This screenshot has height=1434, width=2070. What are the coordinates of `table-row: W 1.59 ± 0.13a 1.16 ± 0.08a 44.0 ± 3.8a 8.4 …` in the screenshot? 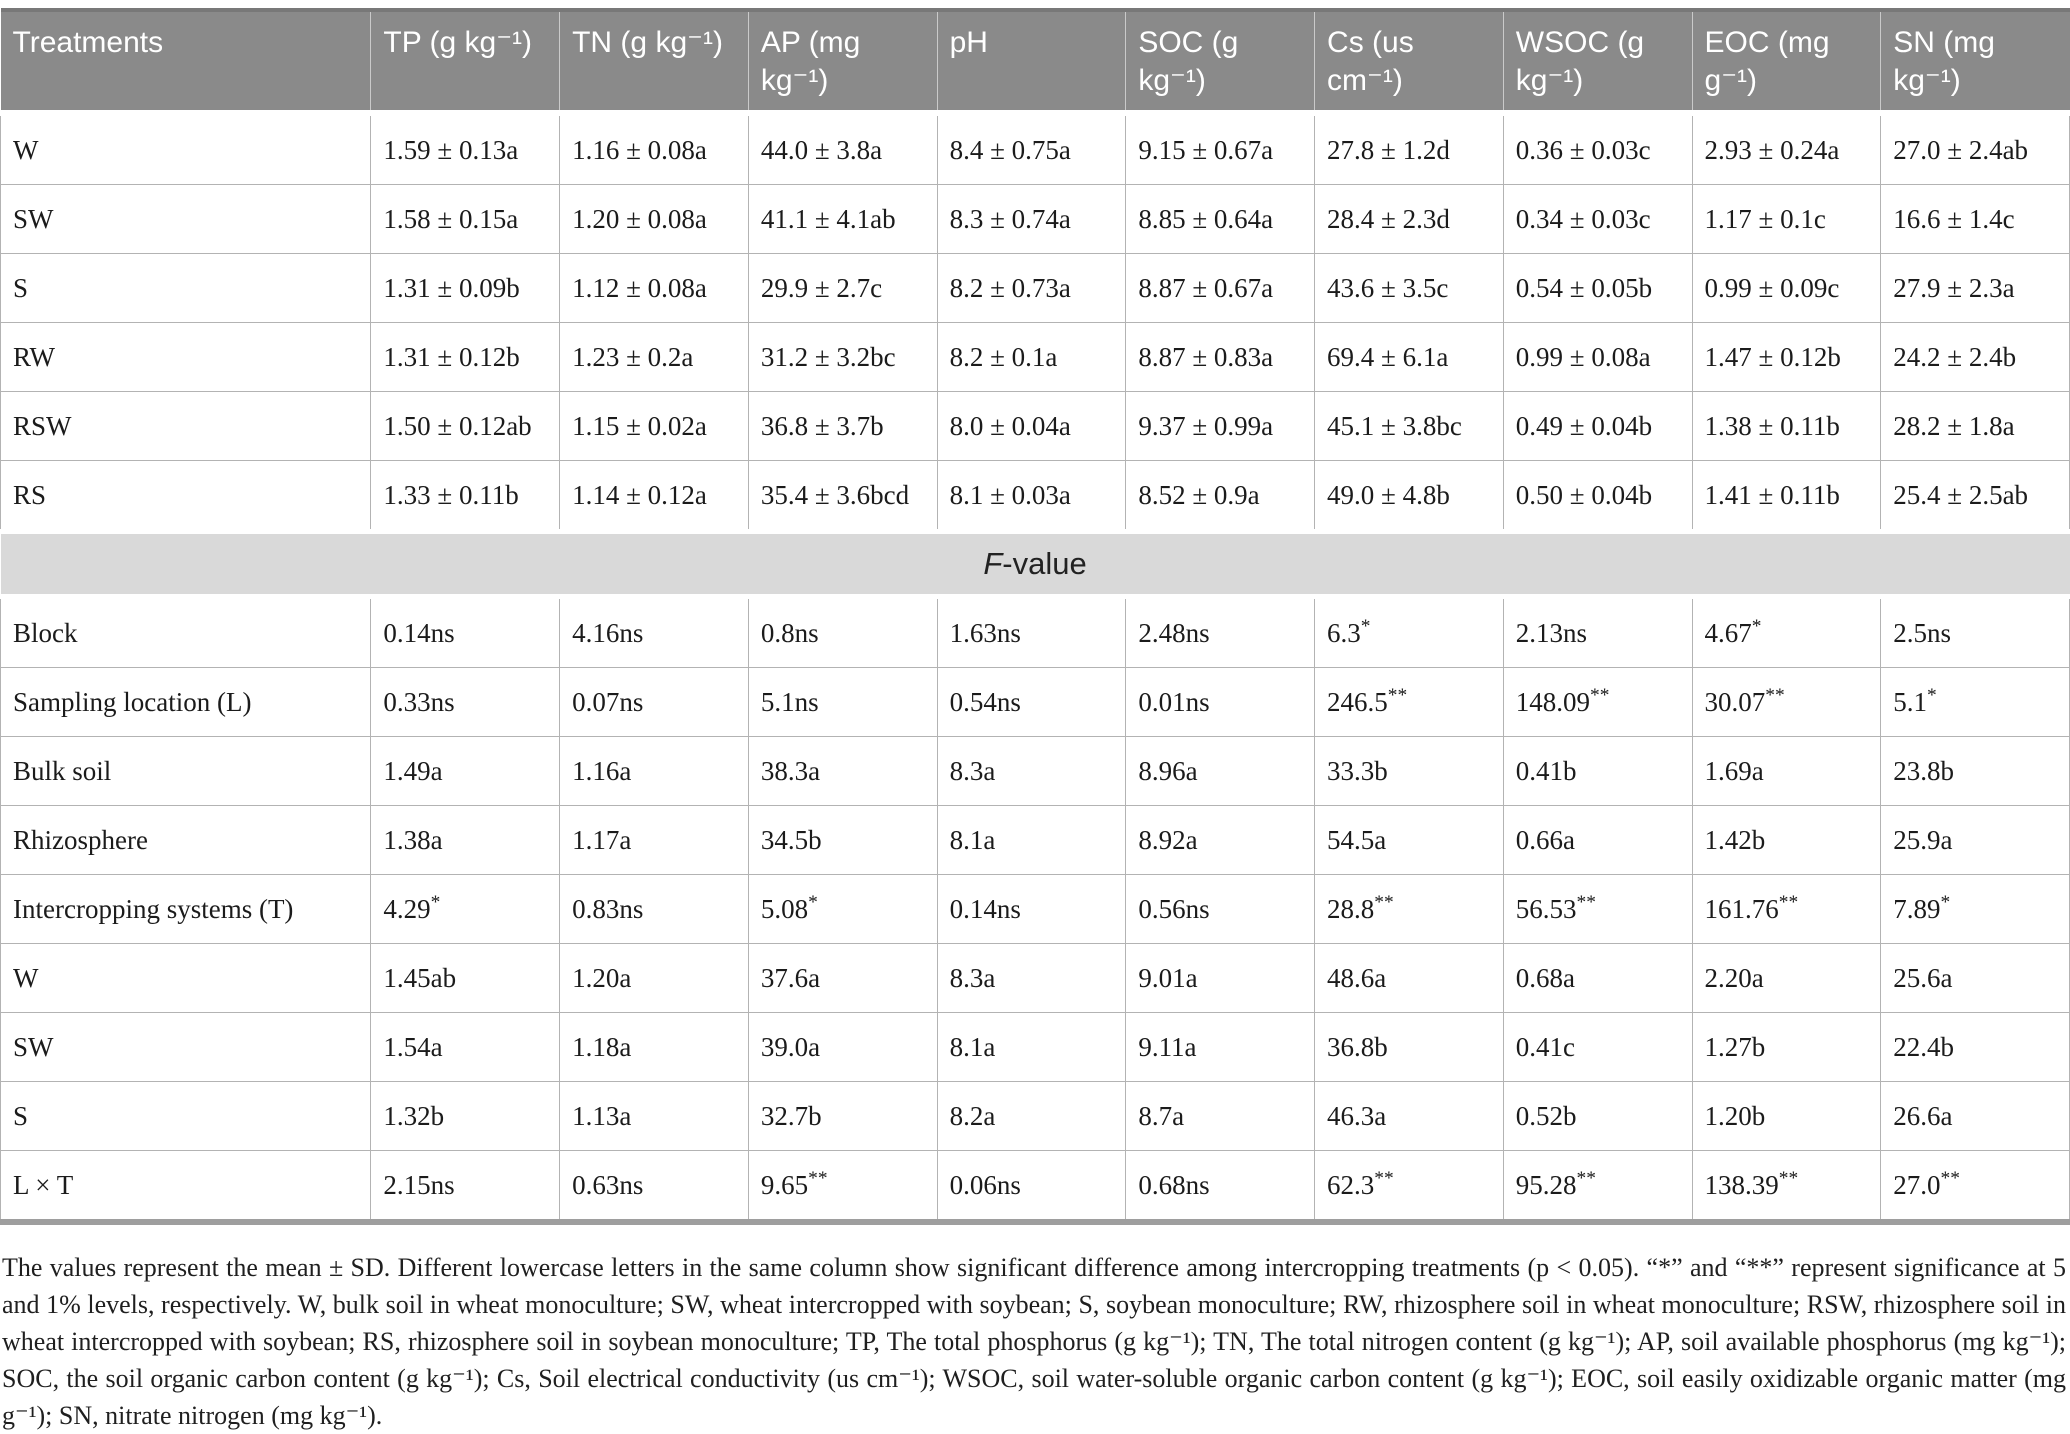 It's located at (1035, 148).